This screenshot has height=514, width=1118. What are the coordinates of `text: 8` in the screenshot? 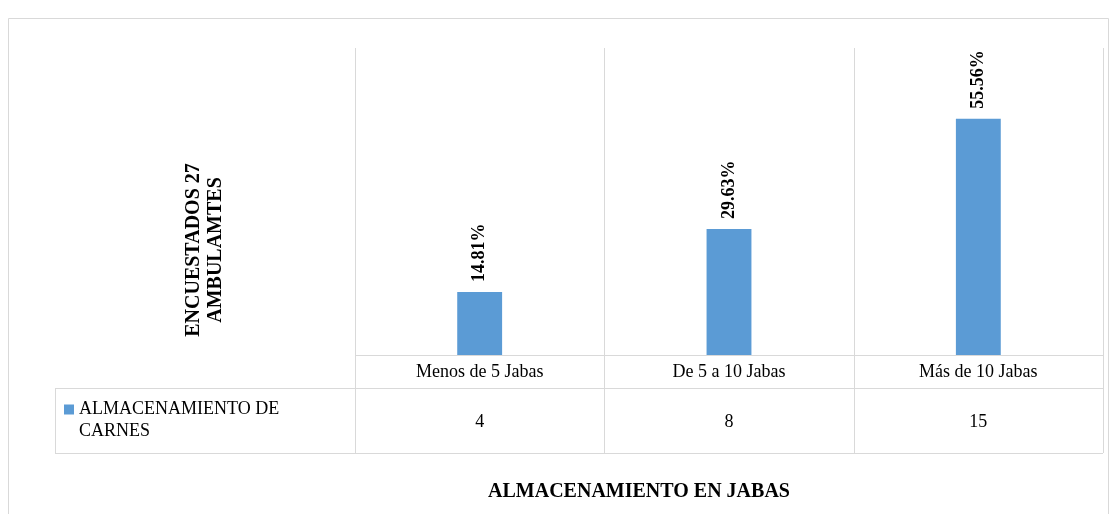 It's located at (729, 421).